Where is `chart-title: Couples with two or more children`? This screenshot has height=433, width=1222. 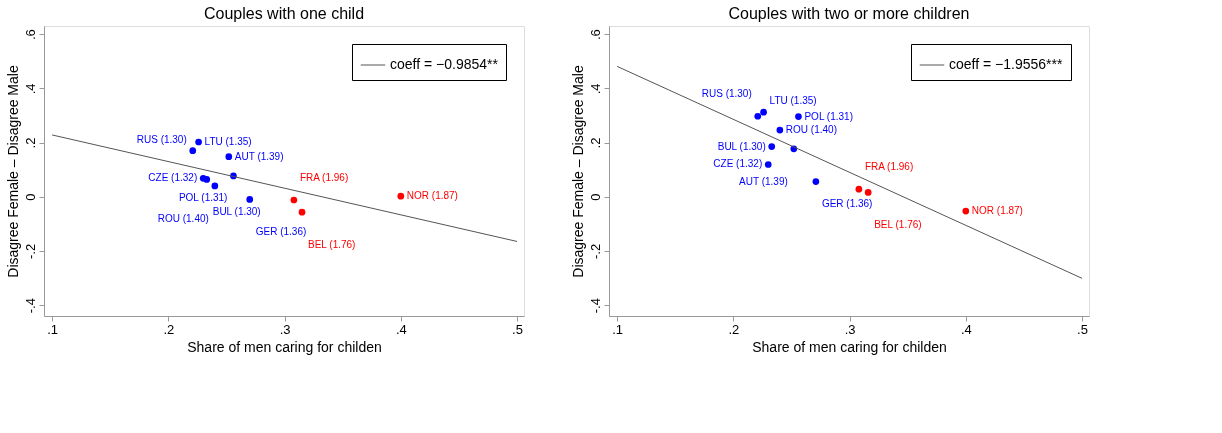 chart-title: Couples with two or more children is located at coordinates (849, 13).